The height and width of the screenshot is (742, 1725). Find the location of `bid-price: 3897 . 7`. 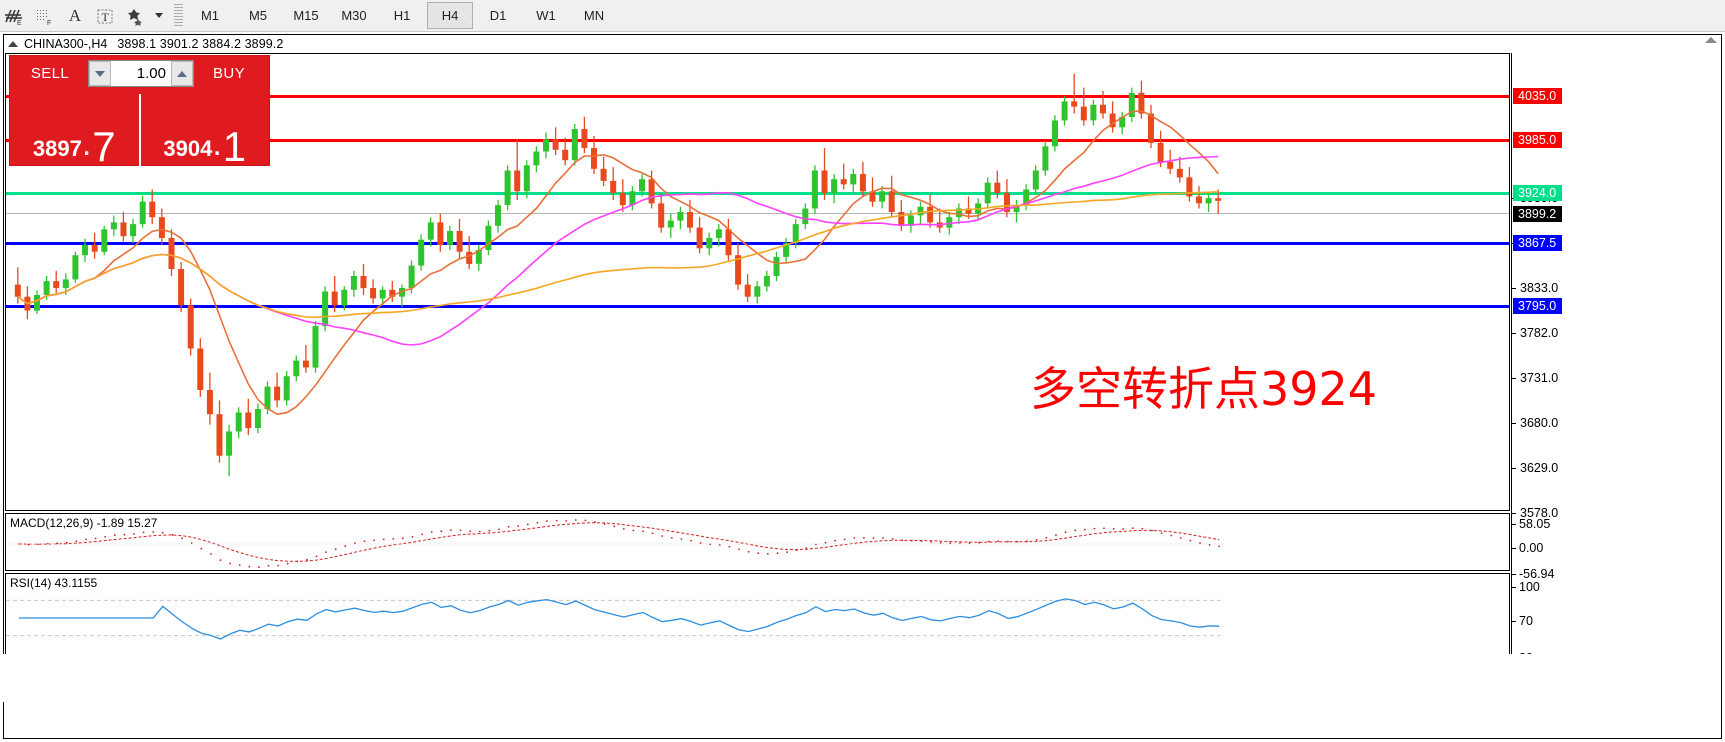

bid-price: 3897 . 7 is located at coordinates (75, 132).